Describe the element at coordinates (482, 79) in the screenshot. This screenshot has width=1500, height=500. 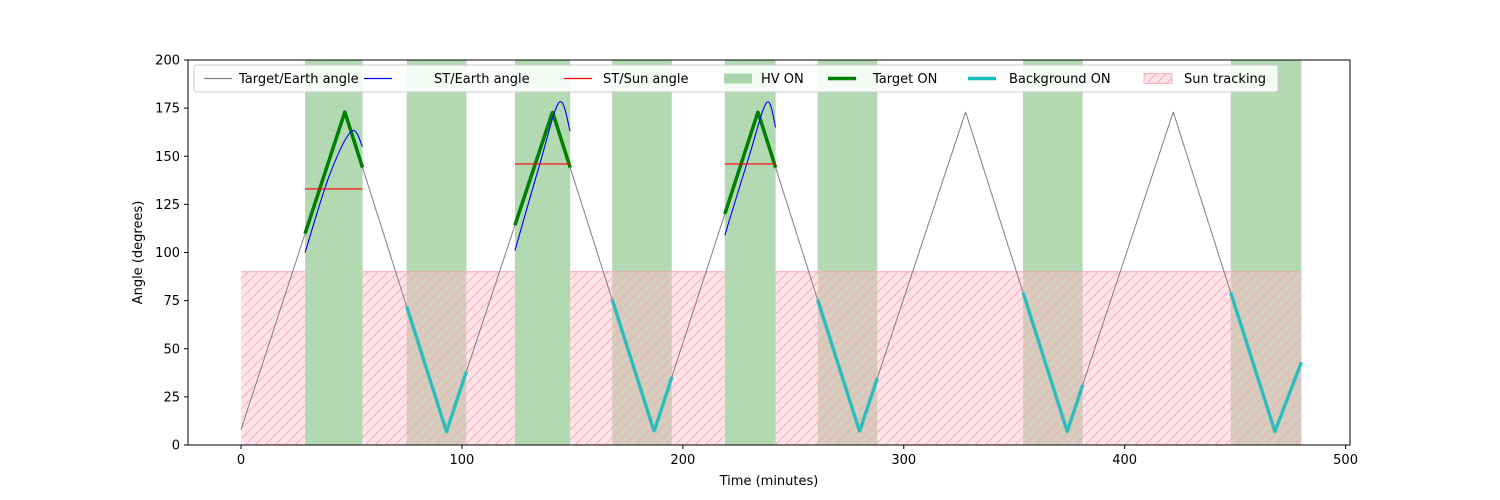
I see `legend-label-st_earth: ST/Earth angle` at that location.